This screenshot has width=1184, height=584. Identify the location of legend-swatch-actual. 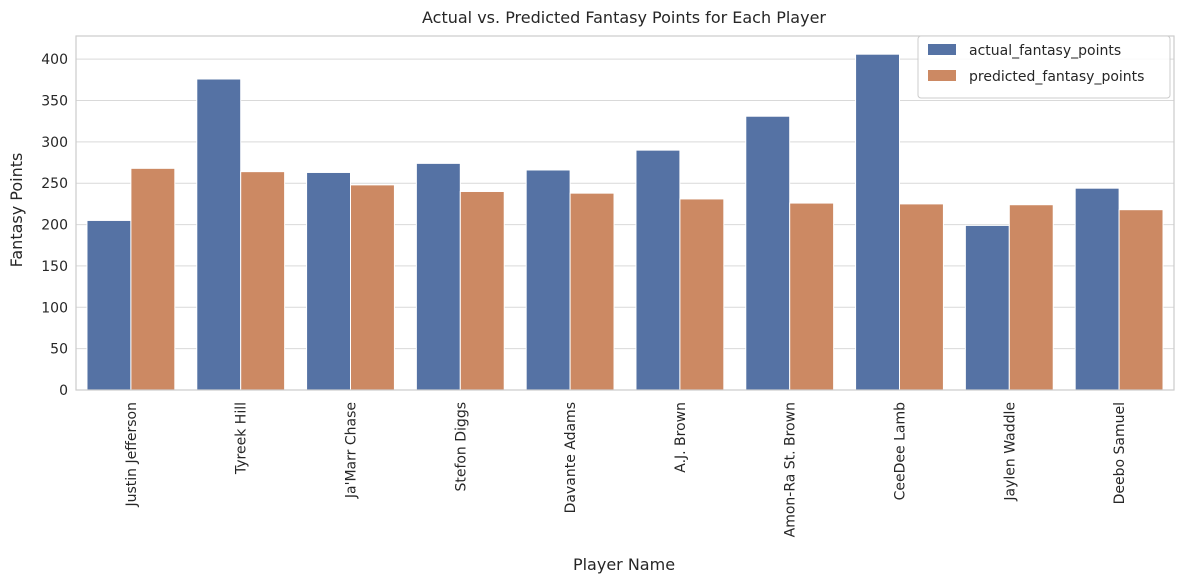
(942, 49).